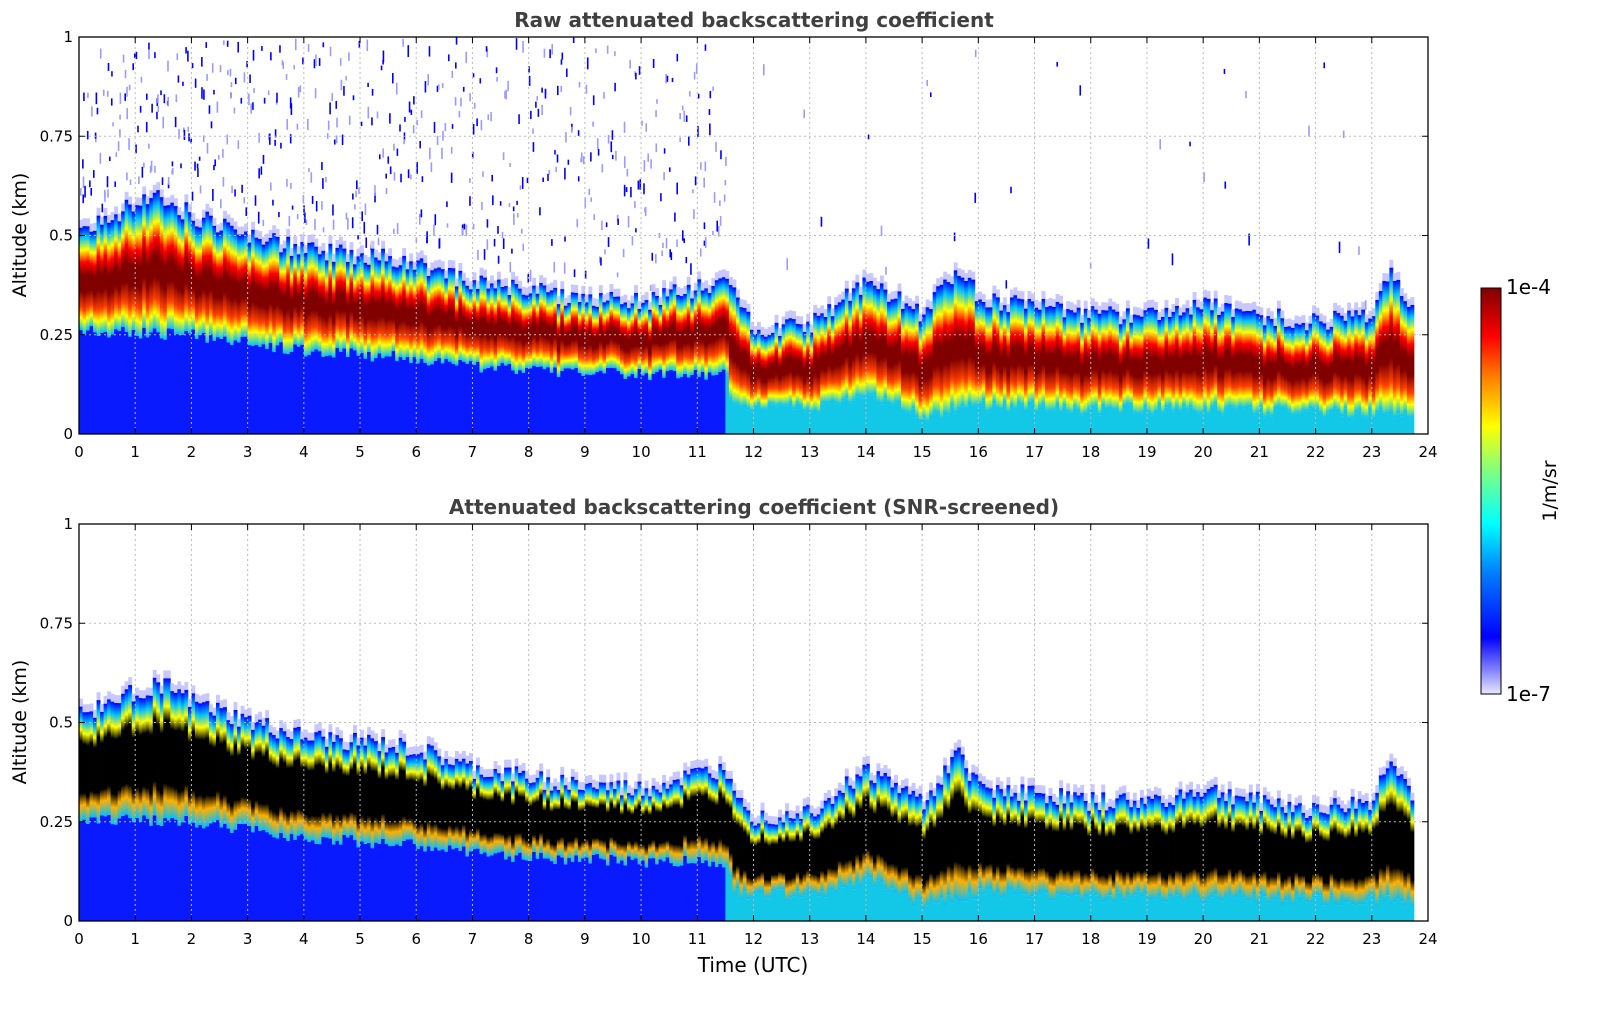 This screenshot has width=1621, height=1020. Describe the element at coordinates (248, 939) in the screenshot. I see `x-tick-label: 3` at that location.